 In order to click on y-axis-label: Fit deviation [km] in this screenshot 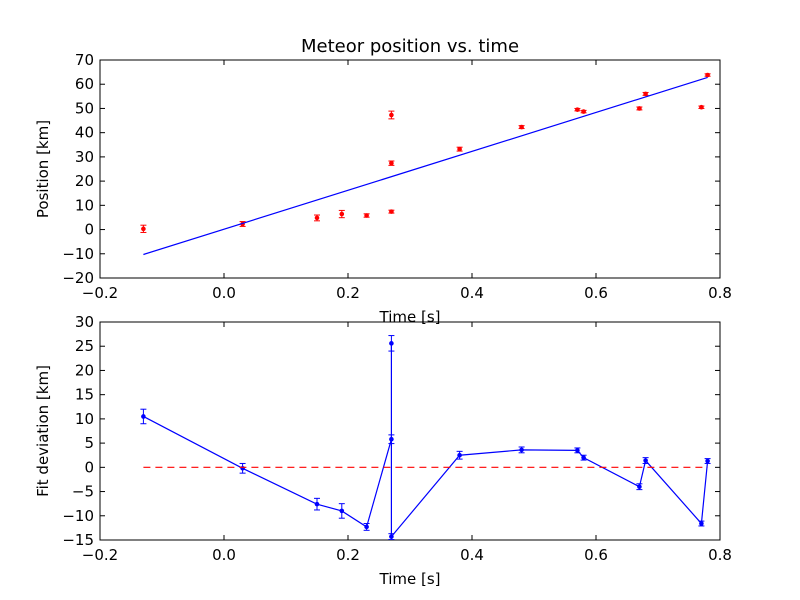, I will do `click(43, 431)`.